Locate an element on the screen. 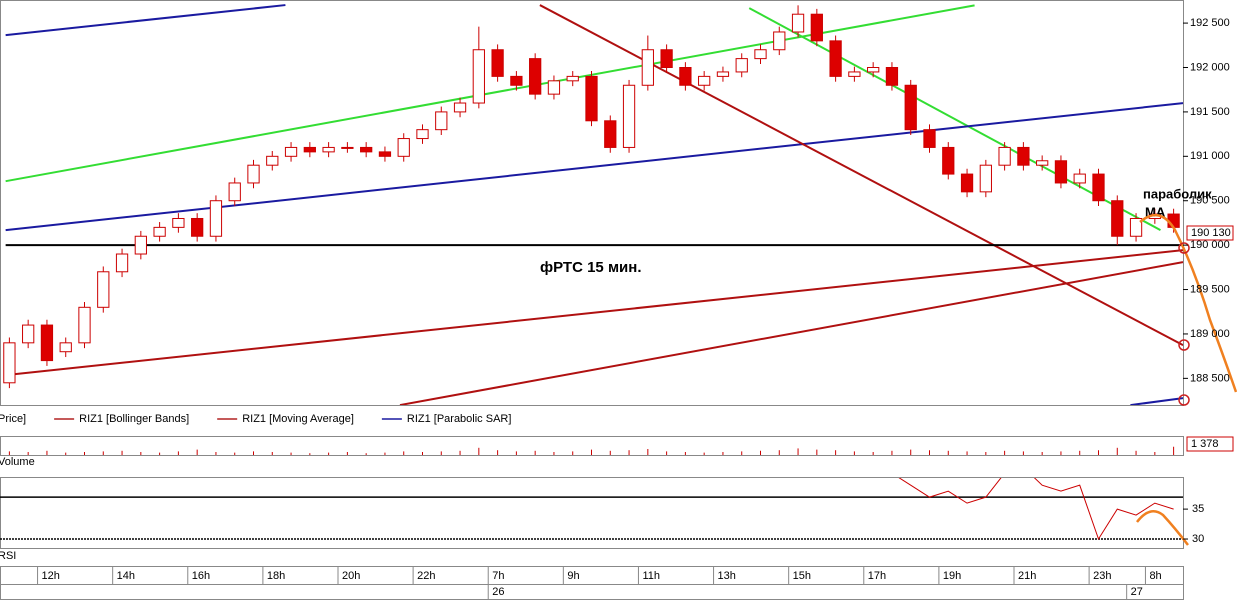  x-tick-label: 8h is located at coordinates (1155, 576).